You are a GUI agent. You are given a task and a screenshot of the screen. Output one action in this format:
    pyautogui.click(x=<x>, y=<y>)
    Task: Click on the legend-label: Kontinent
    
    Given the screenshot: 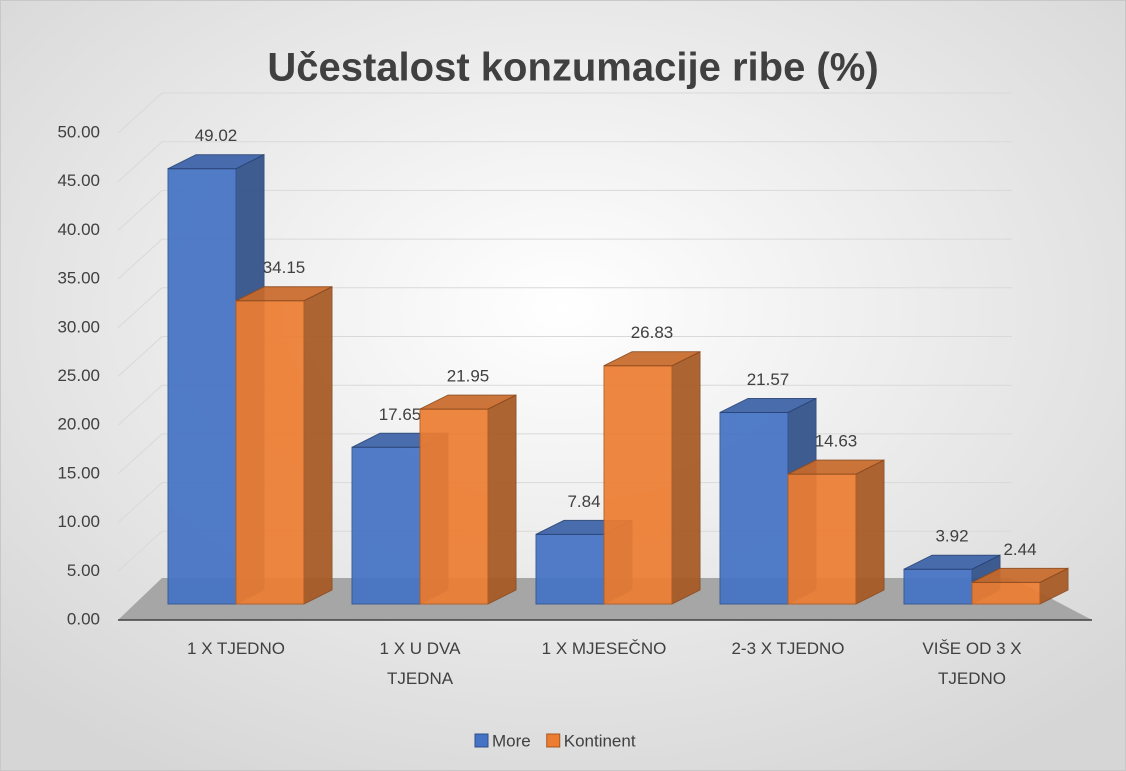 What is the action you would take?
    pyautogui.click(x=600, y=740)
    